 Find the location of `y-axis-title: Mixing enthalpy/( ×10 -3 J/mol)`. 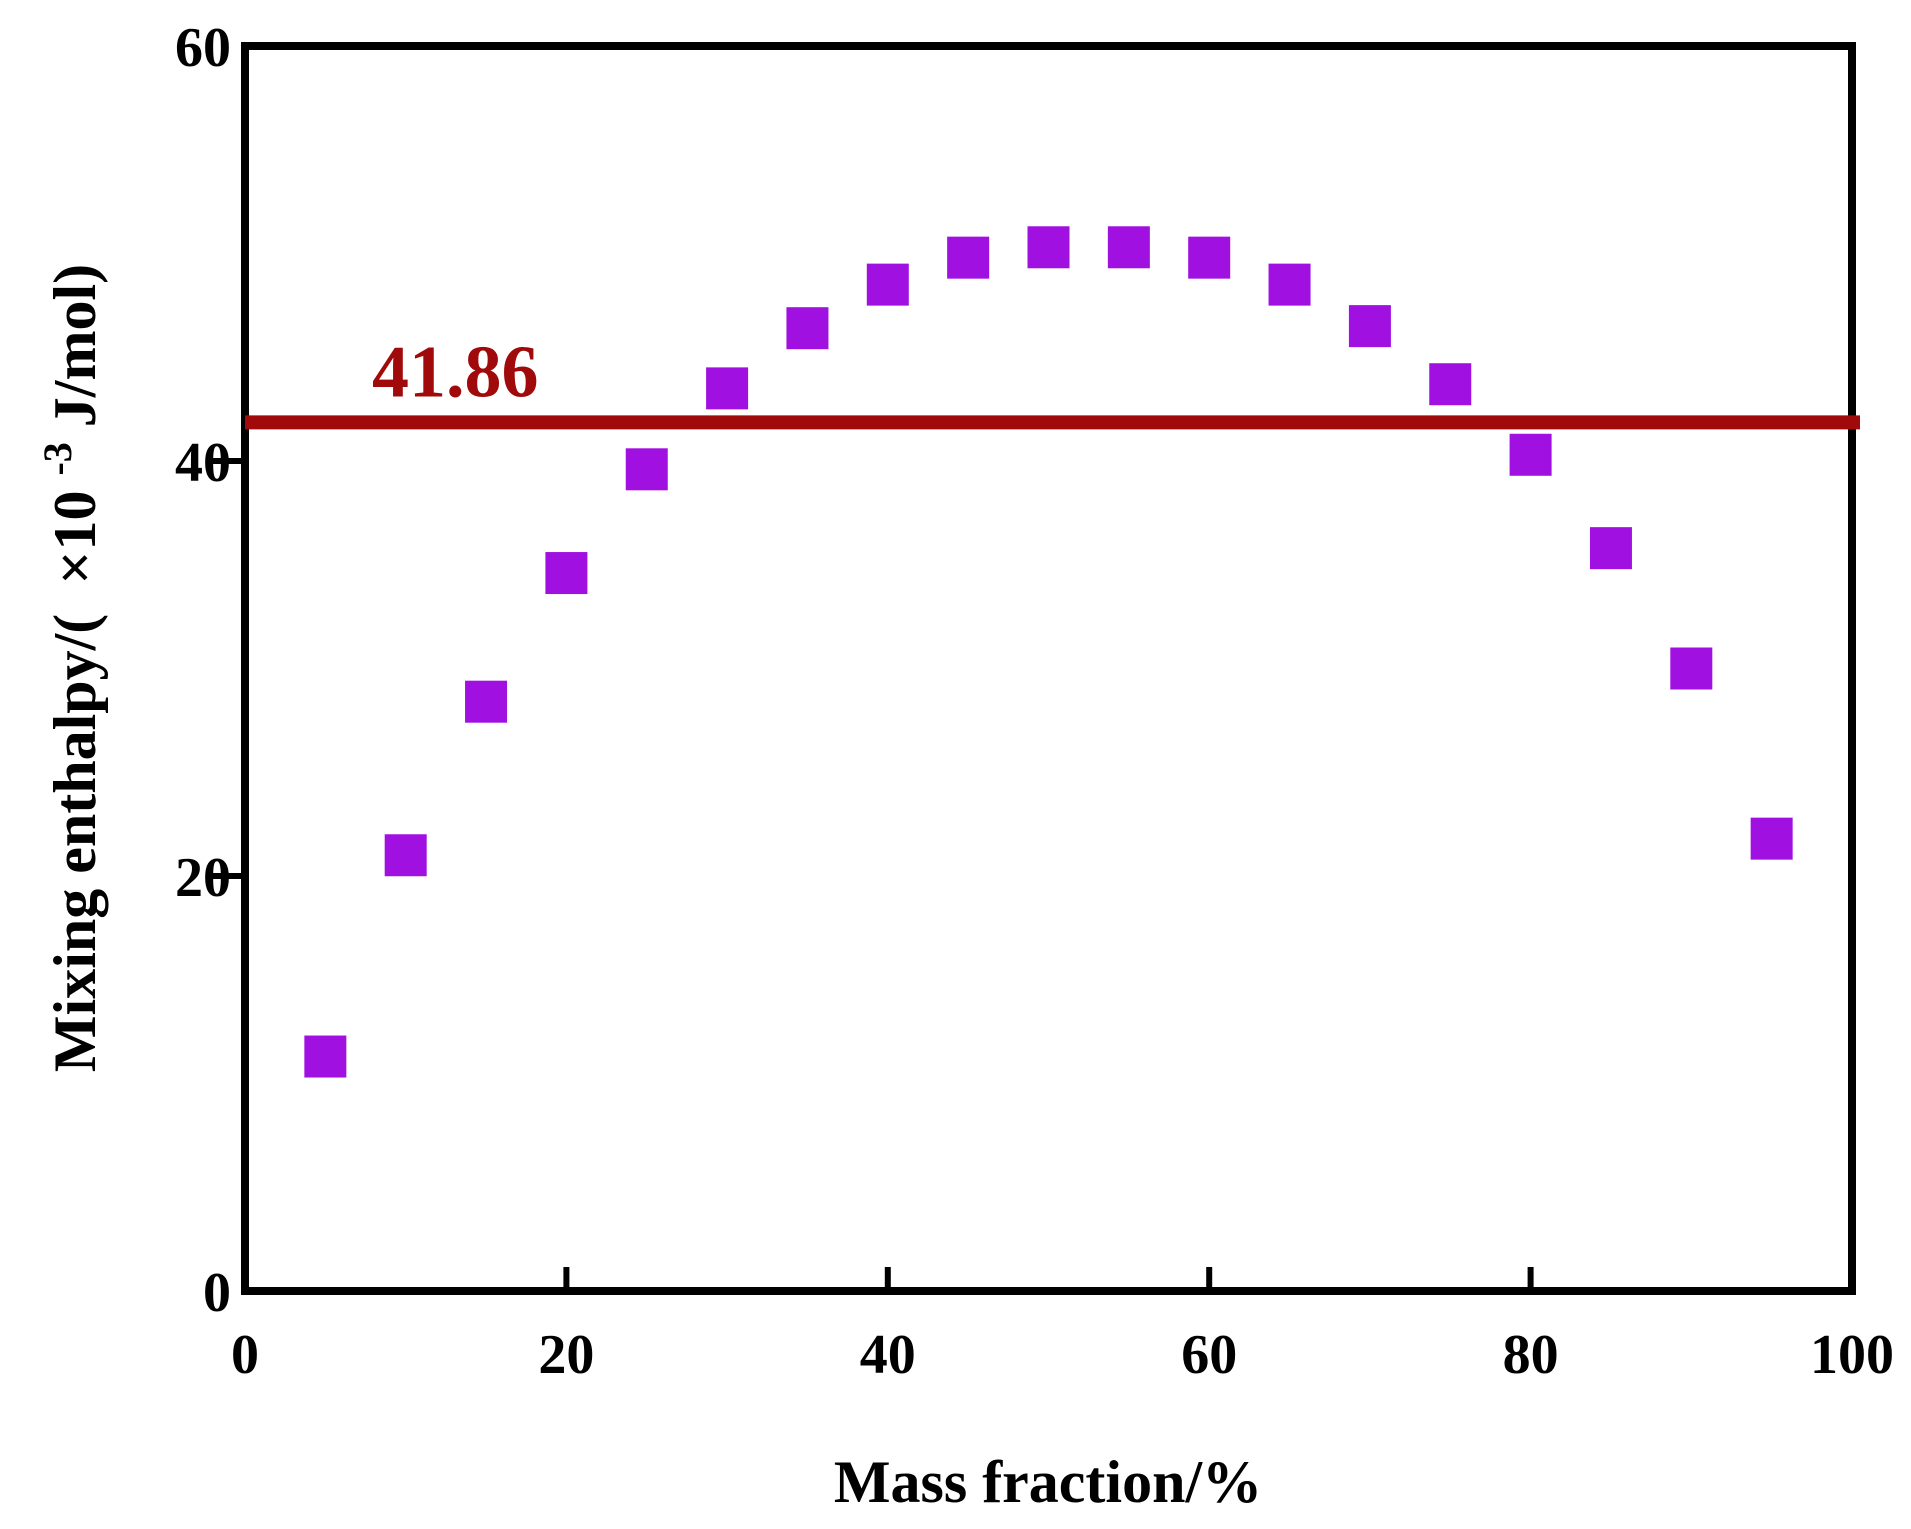

y-axis-title: Mixing enthalpy/( ×10 -3 J/mol) is located at coordinates (63, 668).